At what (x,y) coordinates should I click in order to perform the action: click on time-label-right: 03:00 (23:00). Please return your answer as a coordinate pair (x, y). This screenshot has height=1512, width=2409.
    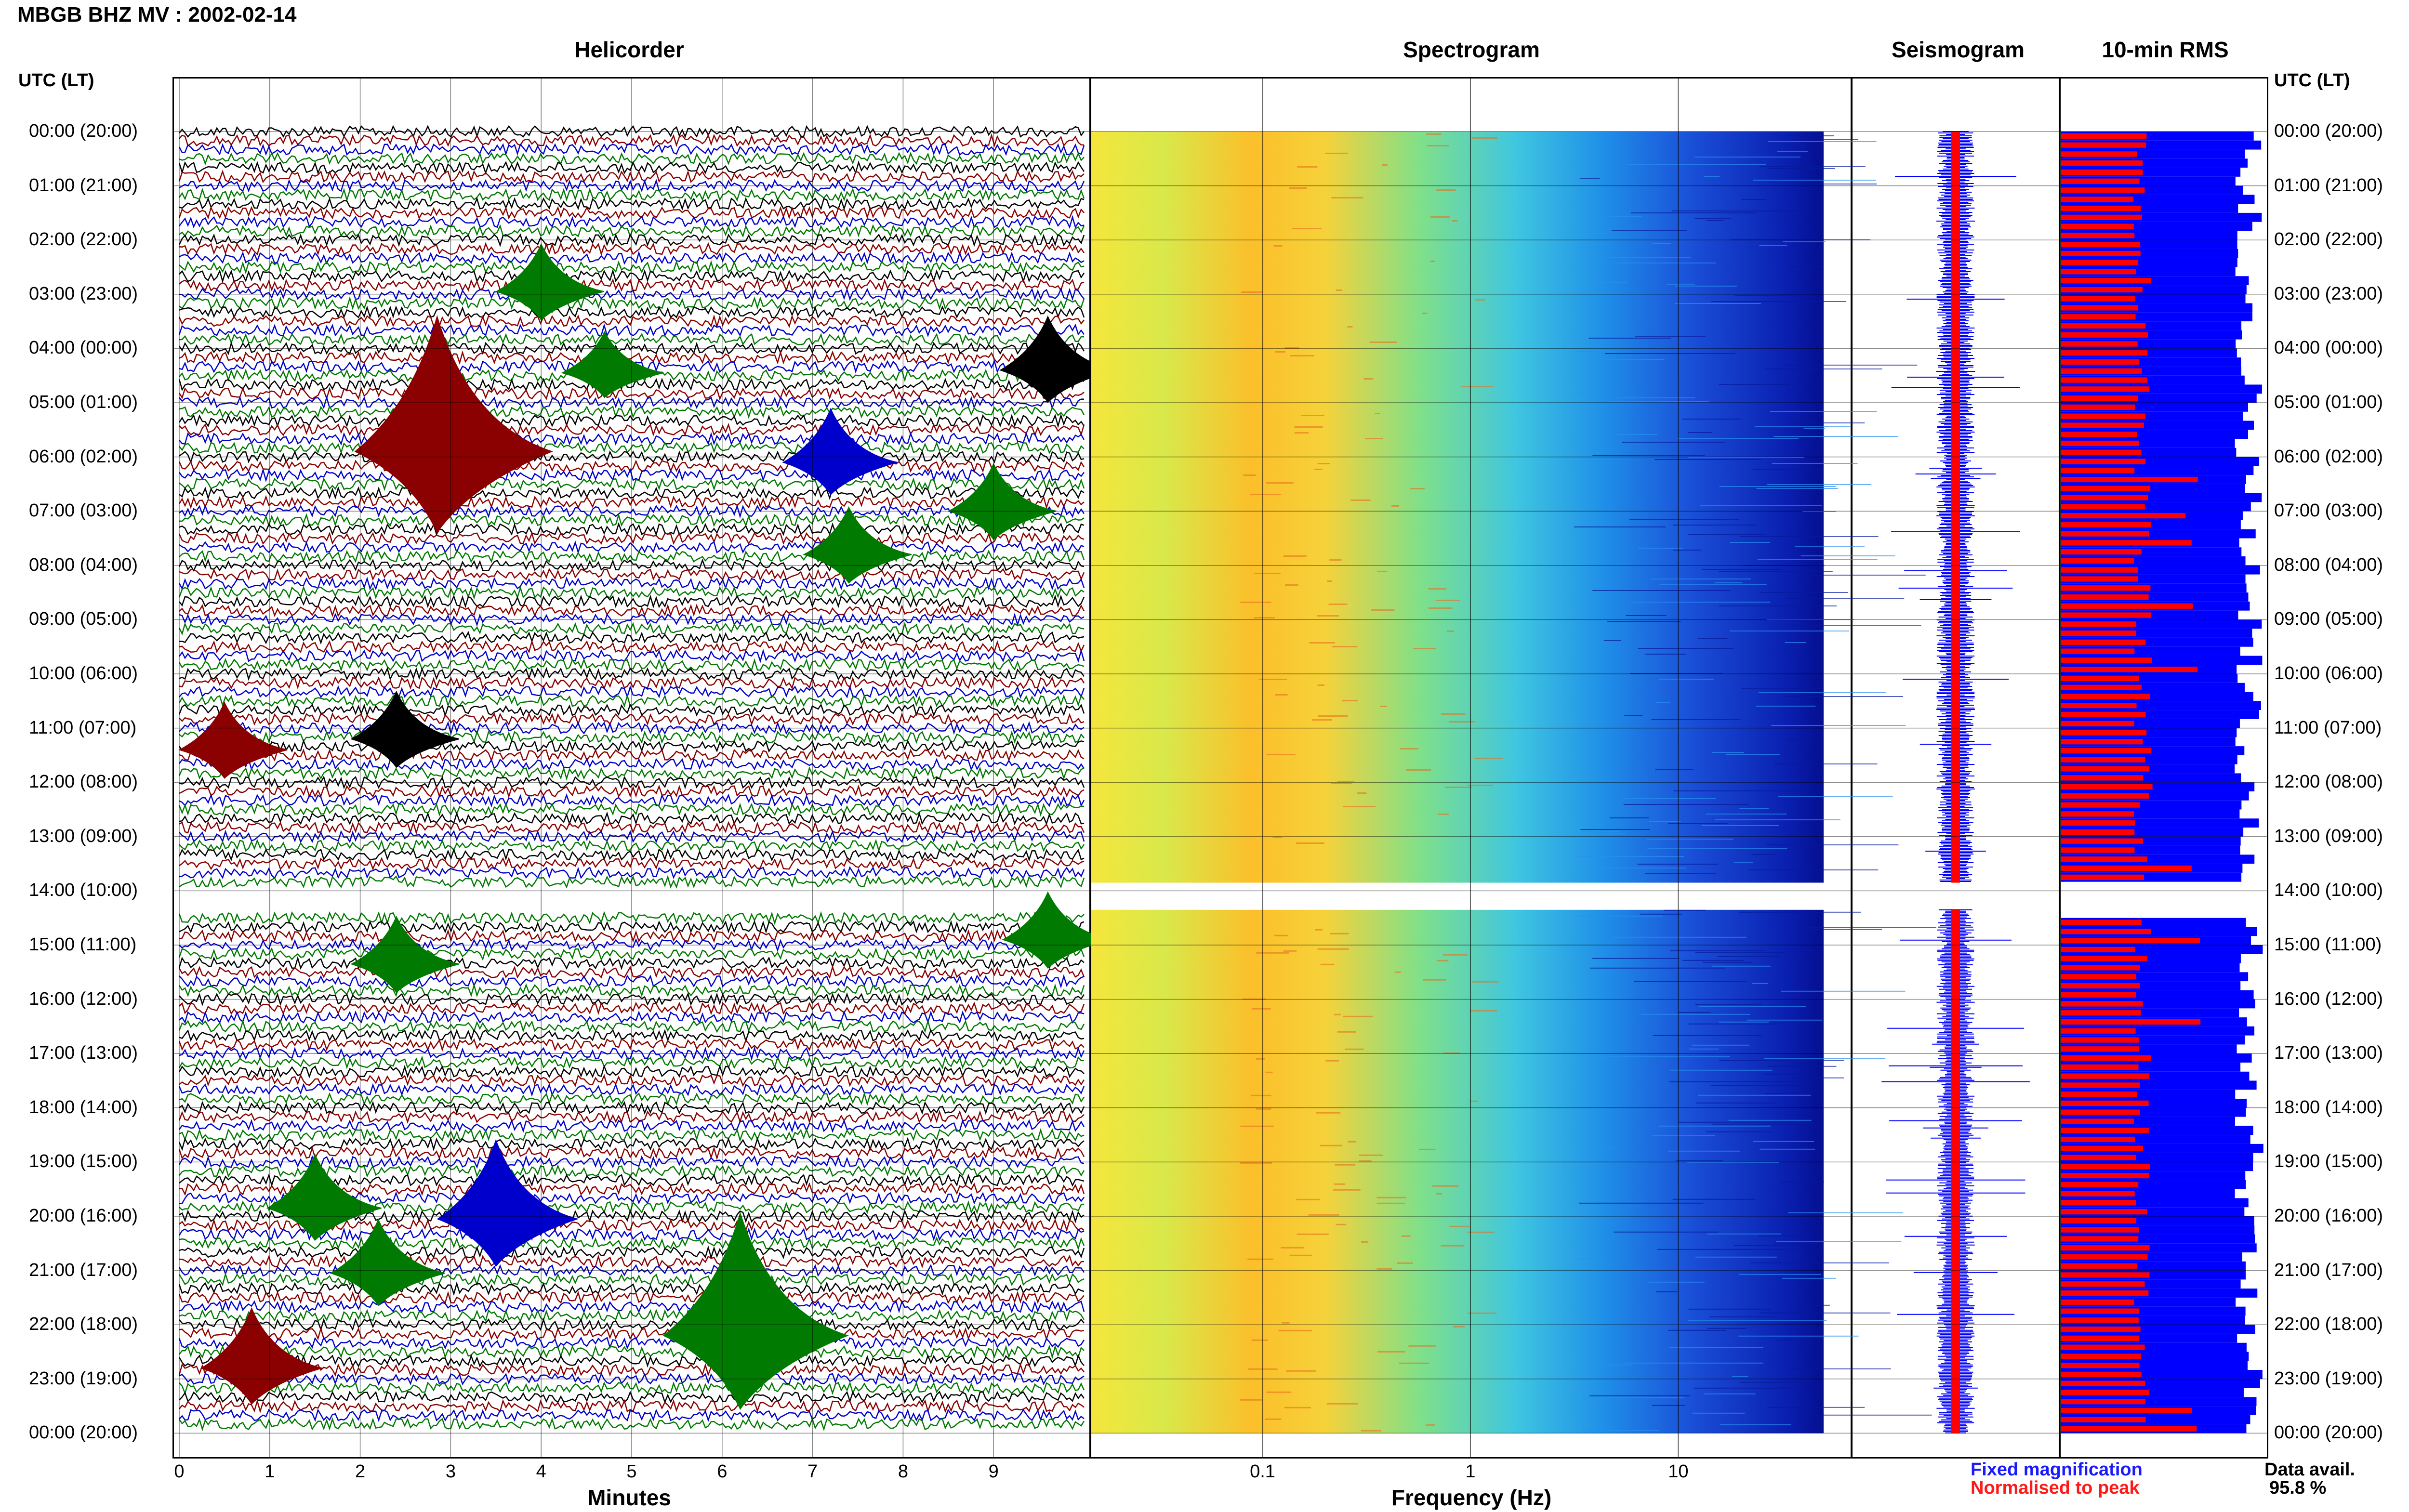
    Looking at the image, I should click on (2328, 293).